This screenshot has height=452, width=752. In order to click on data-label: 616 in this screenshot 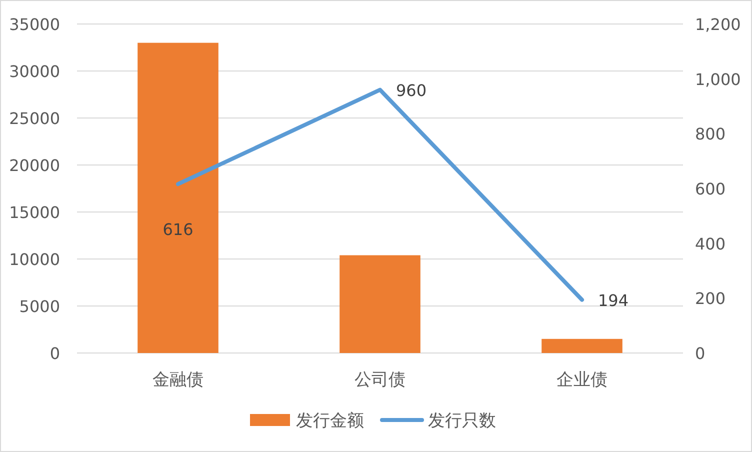, I will do `click(178, 230)`.